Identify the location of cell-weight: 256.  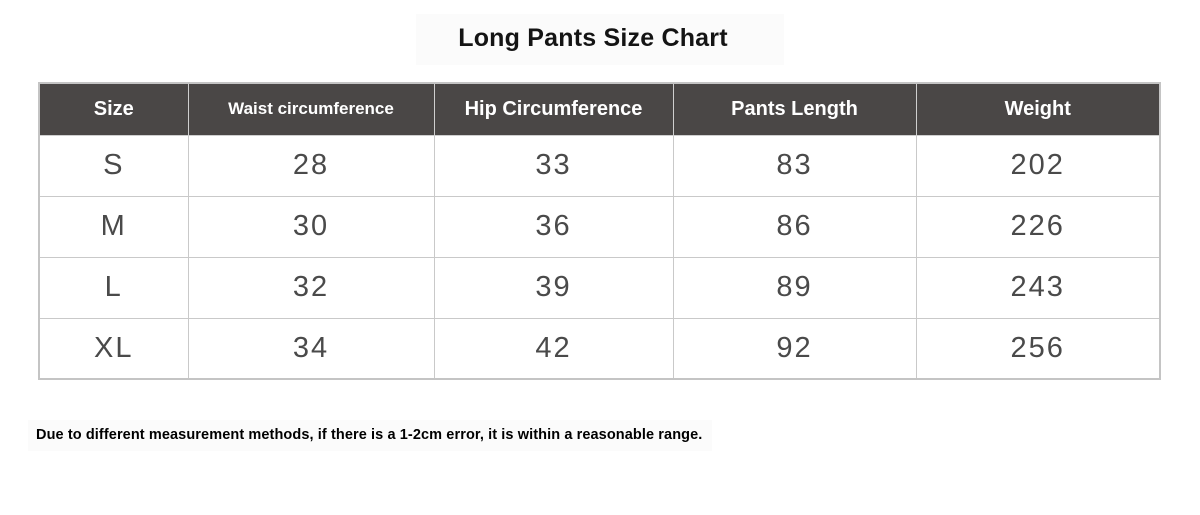
(1038, 348).